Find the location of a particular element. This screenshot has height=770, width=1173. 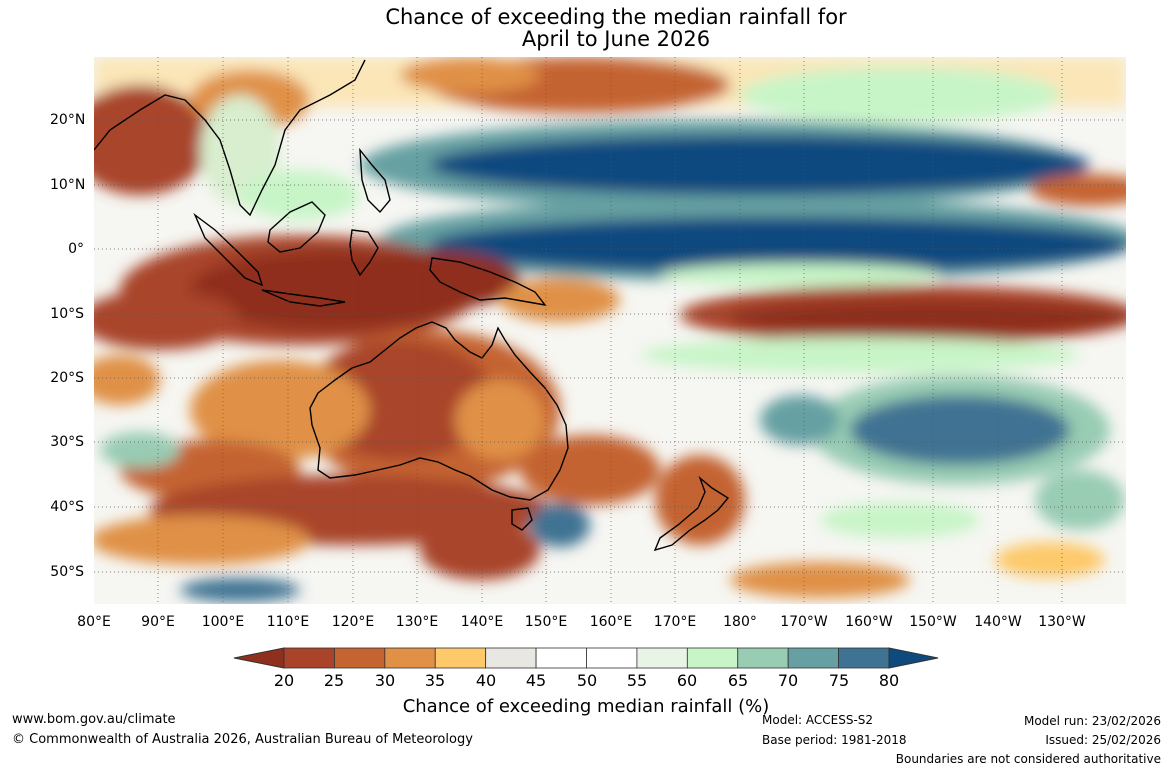

map-title-line2: April to June 2026 is located at coordinates (616, 39).